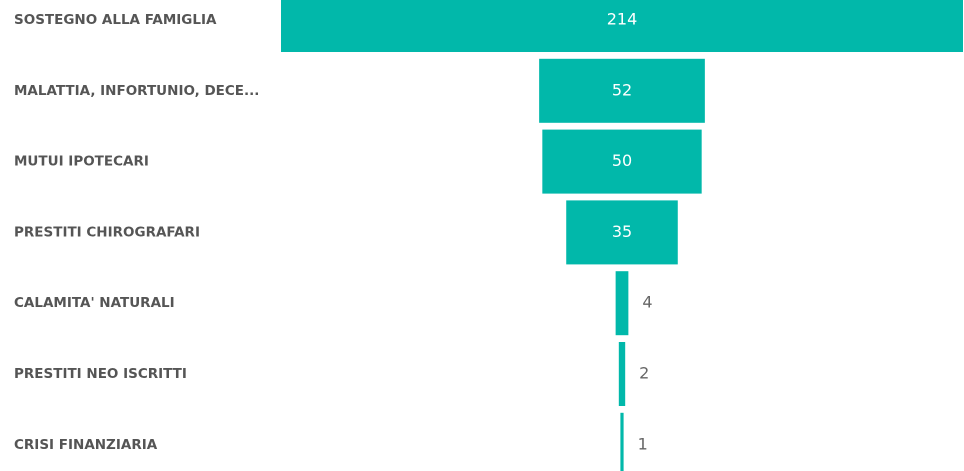  Describe the element at coordinates (107, 232) in the screenshot. I see `category-label: PRESTITI CHIROGRAFARI` at that location.